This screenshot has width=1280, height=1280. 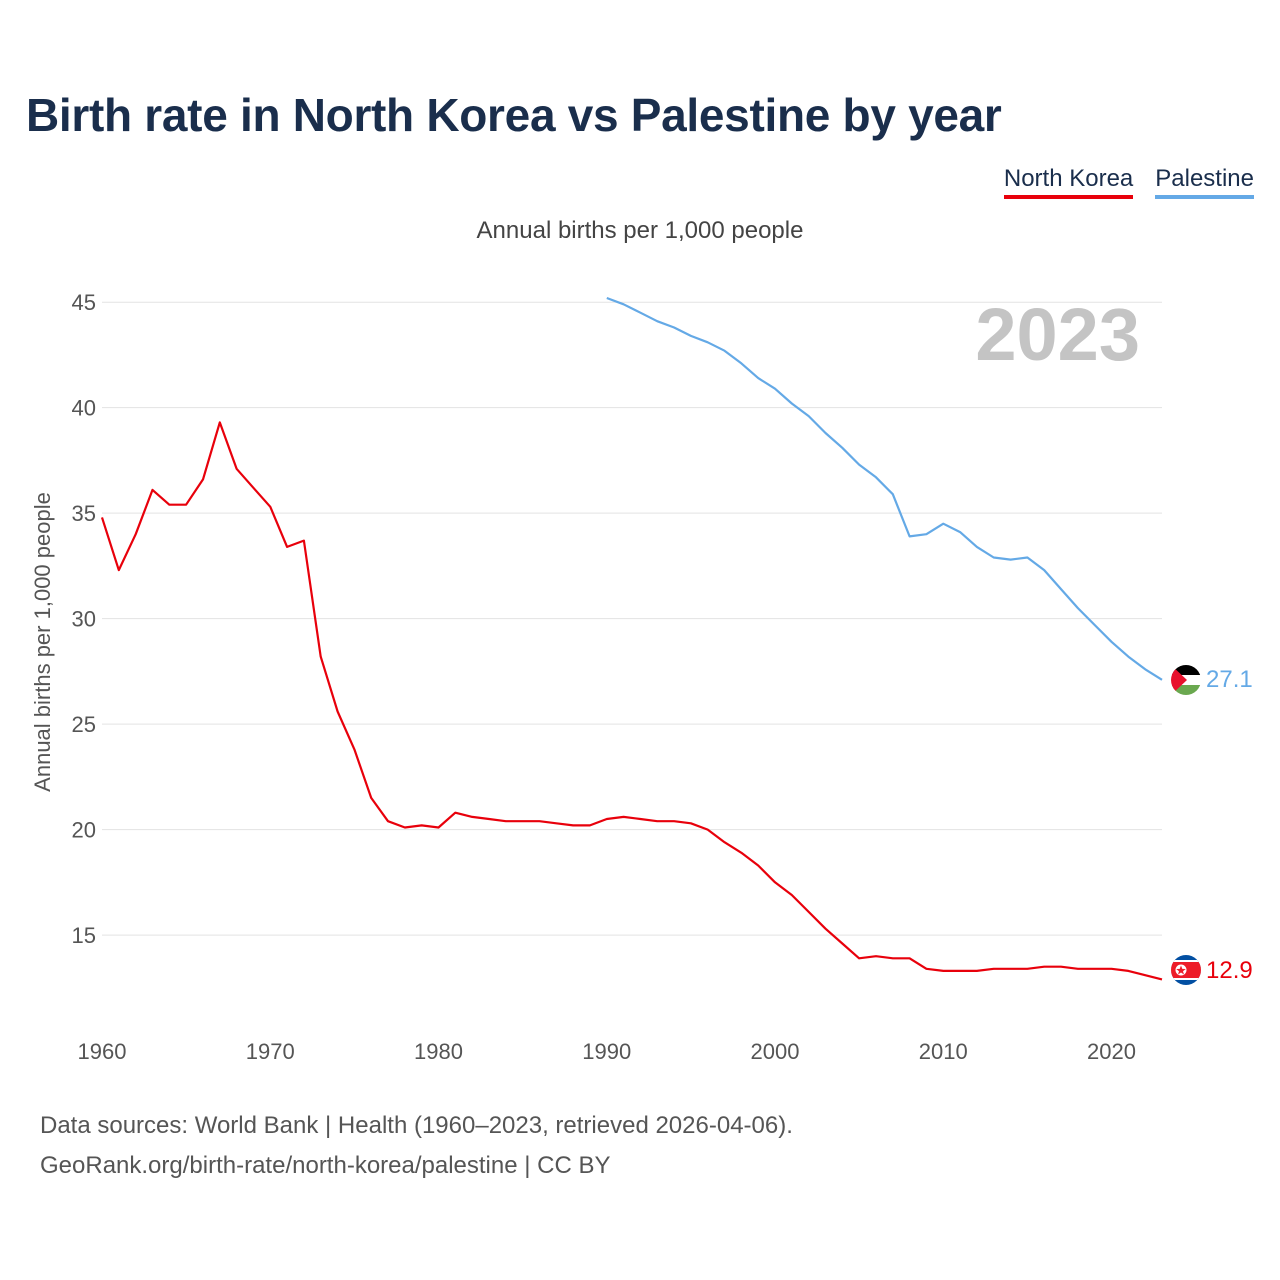 I want to click on x-tick-label: 2020, so click(x=1111, y=1051).